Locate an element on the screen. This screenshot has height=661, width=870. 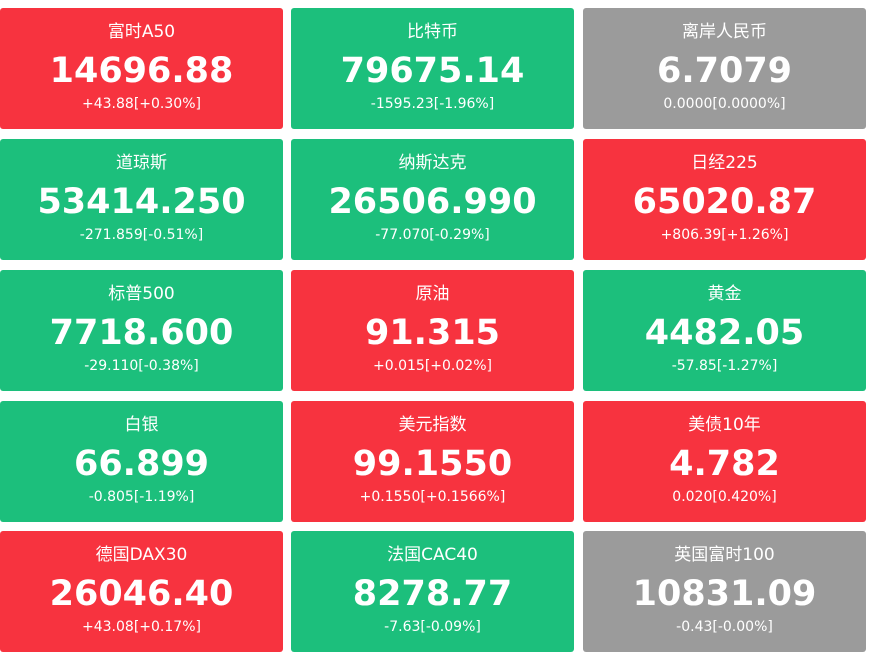
quote-change: -0.43[-0.00%] is located at coordinates (724, 627).